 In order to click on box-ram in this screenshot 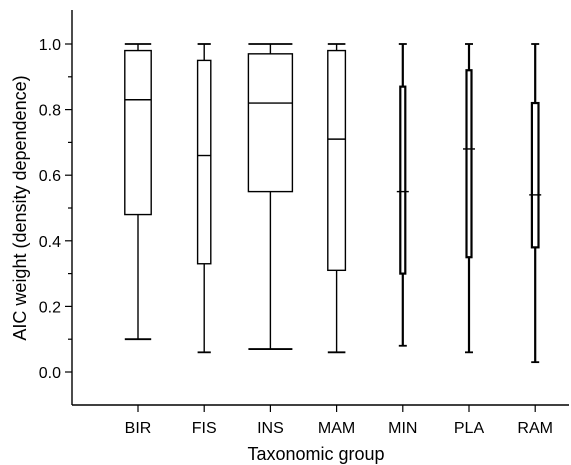, I will do `click(535, 203)`.